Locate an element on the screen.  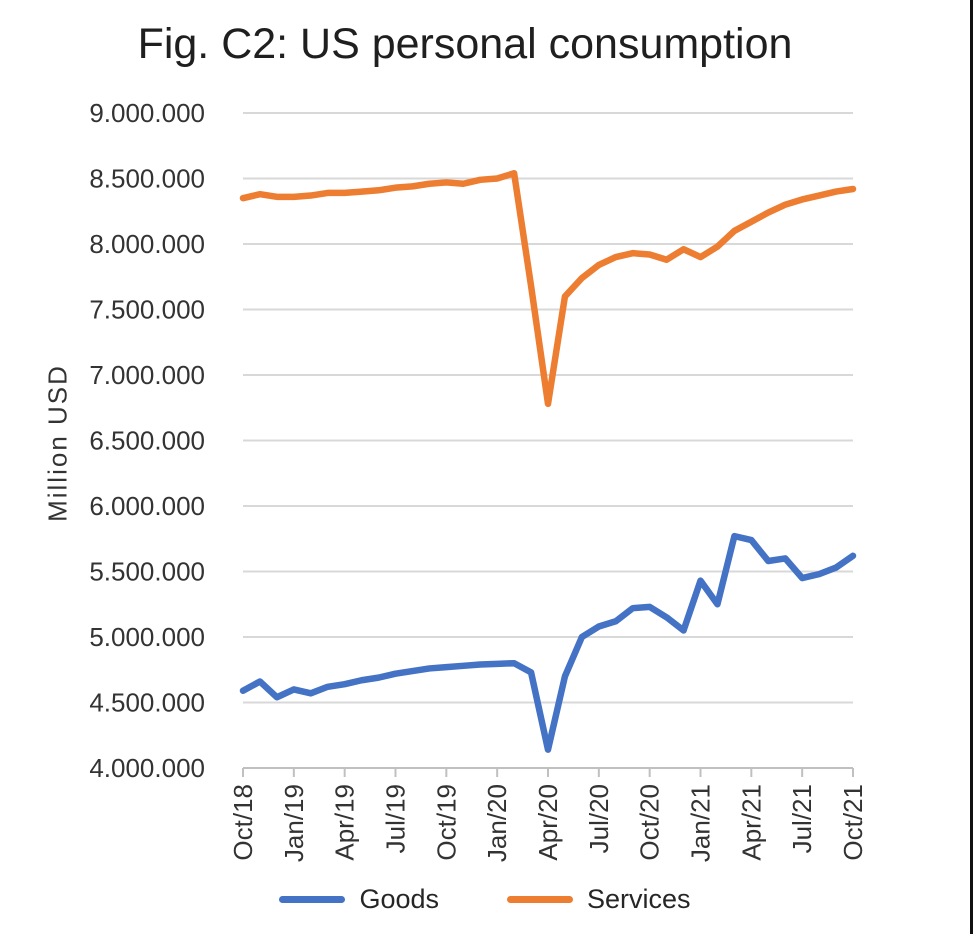
x-axis-tick-label: Oct/21 is located at coordinates (853, 822).